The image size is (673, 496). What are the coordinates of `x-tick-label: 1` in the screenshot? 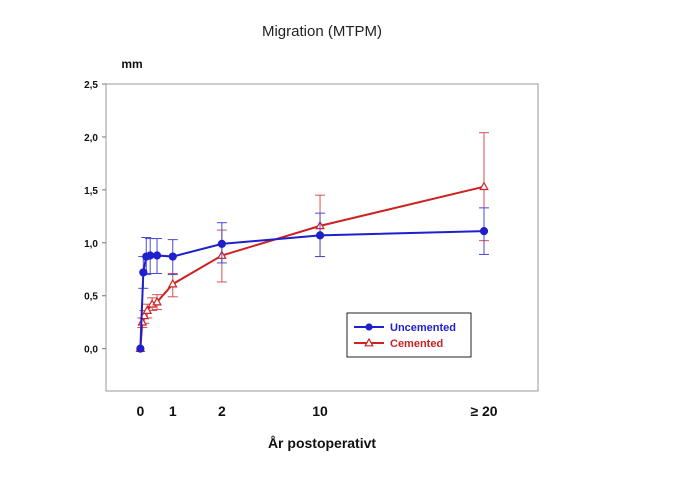 It's located at (173, 411).